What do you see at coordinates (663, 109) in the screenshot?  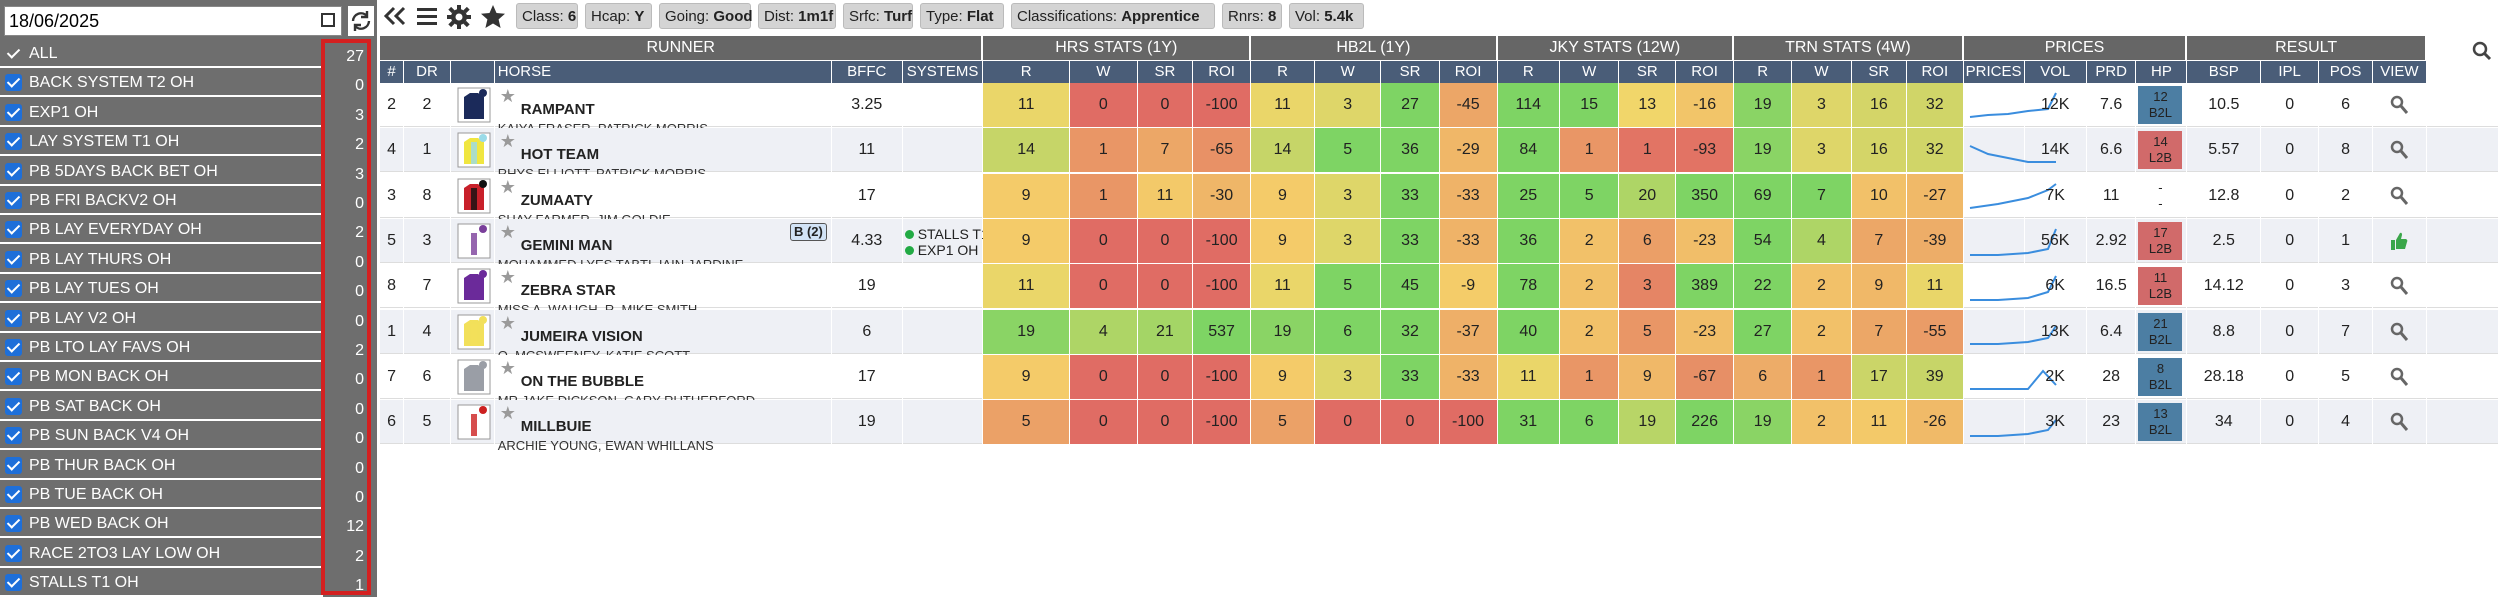 I see `horse-cell: ★RAMPANTKAIYA FRASER, PATRICK MORRIS` at bounding box center [663, 109].